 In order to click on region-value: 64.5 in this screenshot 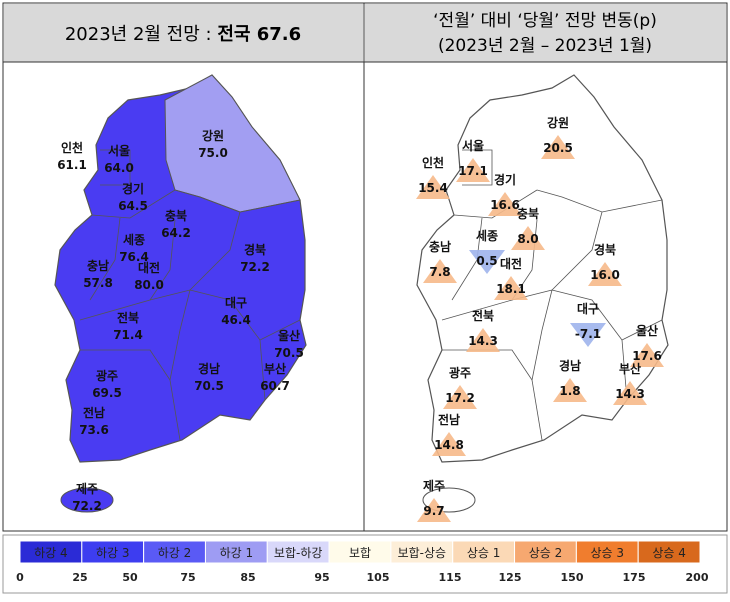, I will do `click(133, 206)`.